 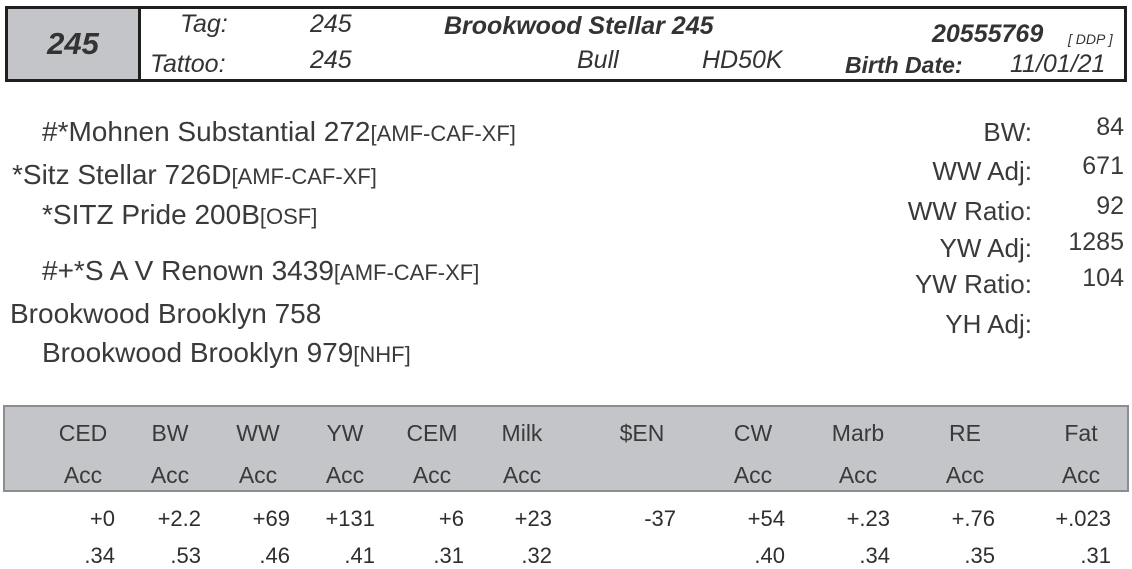 What do you see at coordinates (742, 60) in the screenshot?
I see `genomic-test: HD50K` at bounding box center [742, 60].